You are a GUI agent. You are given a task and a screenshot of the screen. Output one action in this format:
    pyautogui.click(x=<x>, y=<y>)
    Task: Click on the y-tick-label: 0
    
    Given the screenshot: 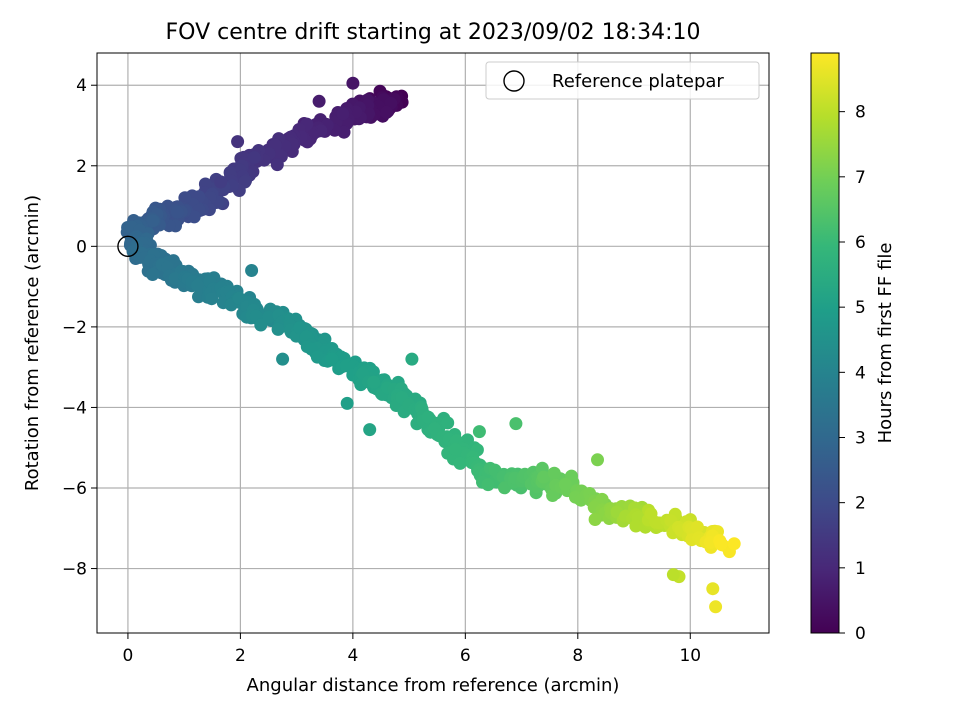 What is the action you would take?
    pyautogui.click(x=81, y=247)
    